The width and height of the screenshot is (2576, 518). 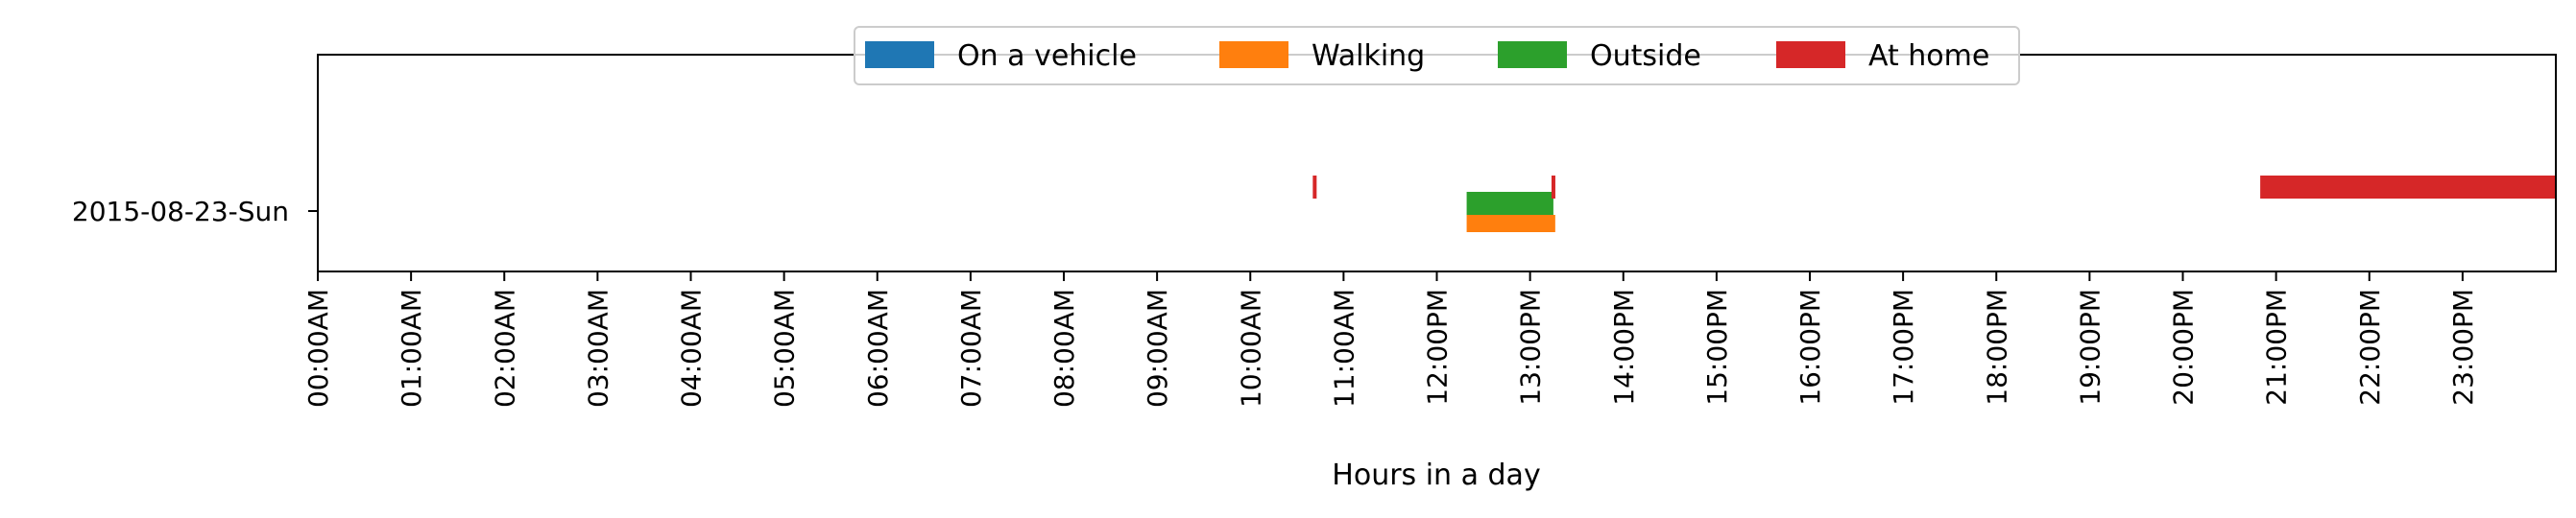 What do you see at coordinates (598, 348) in the screenshot?
I see `x-tick-label: 03:00AM` at bounding box center [598, 348].